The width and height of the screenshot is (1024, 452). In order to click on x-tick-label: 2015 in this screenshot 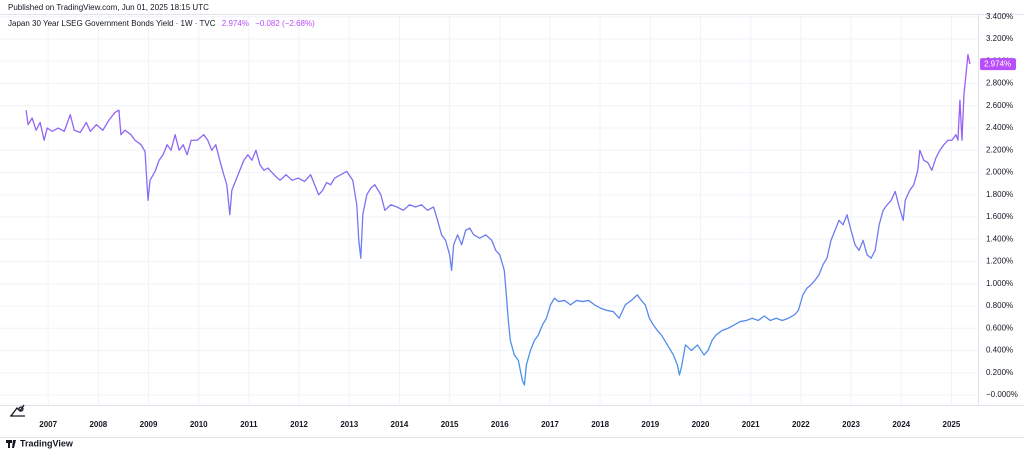, I will do `click(450, 424)`.